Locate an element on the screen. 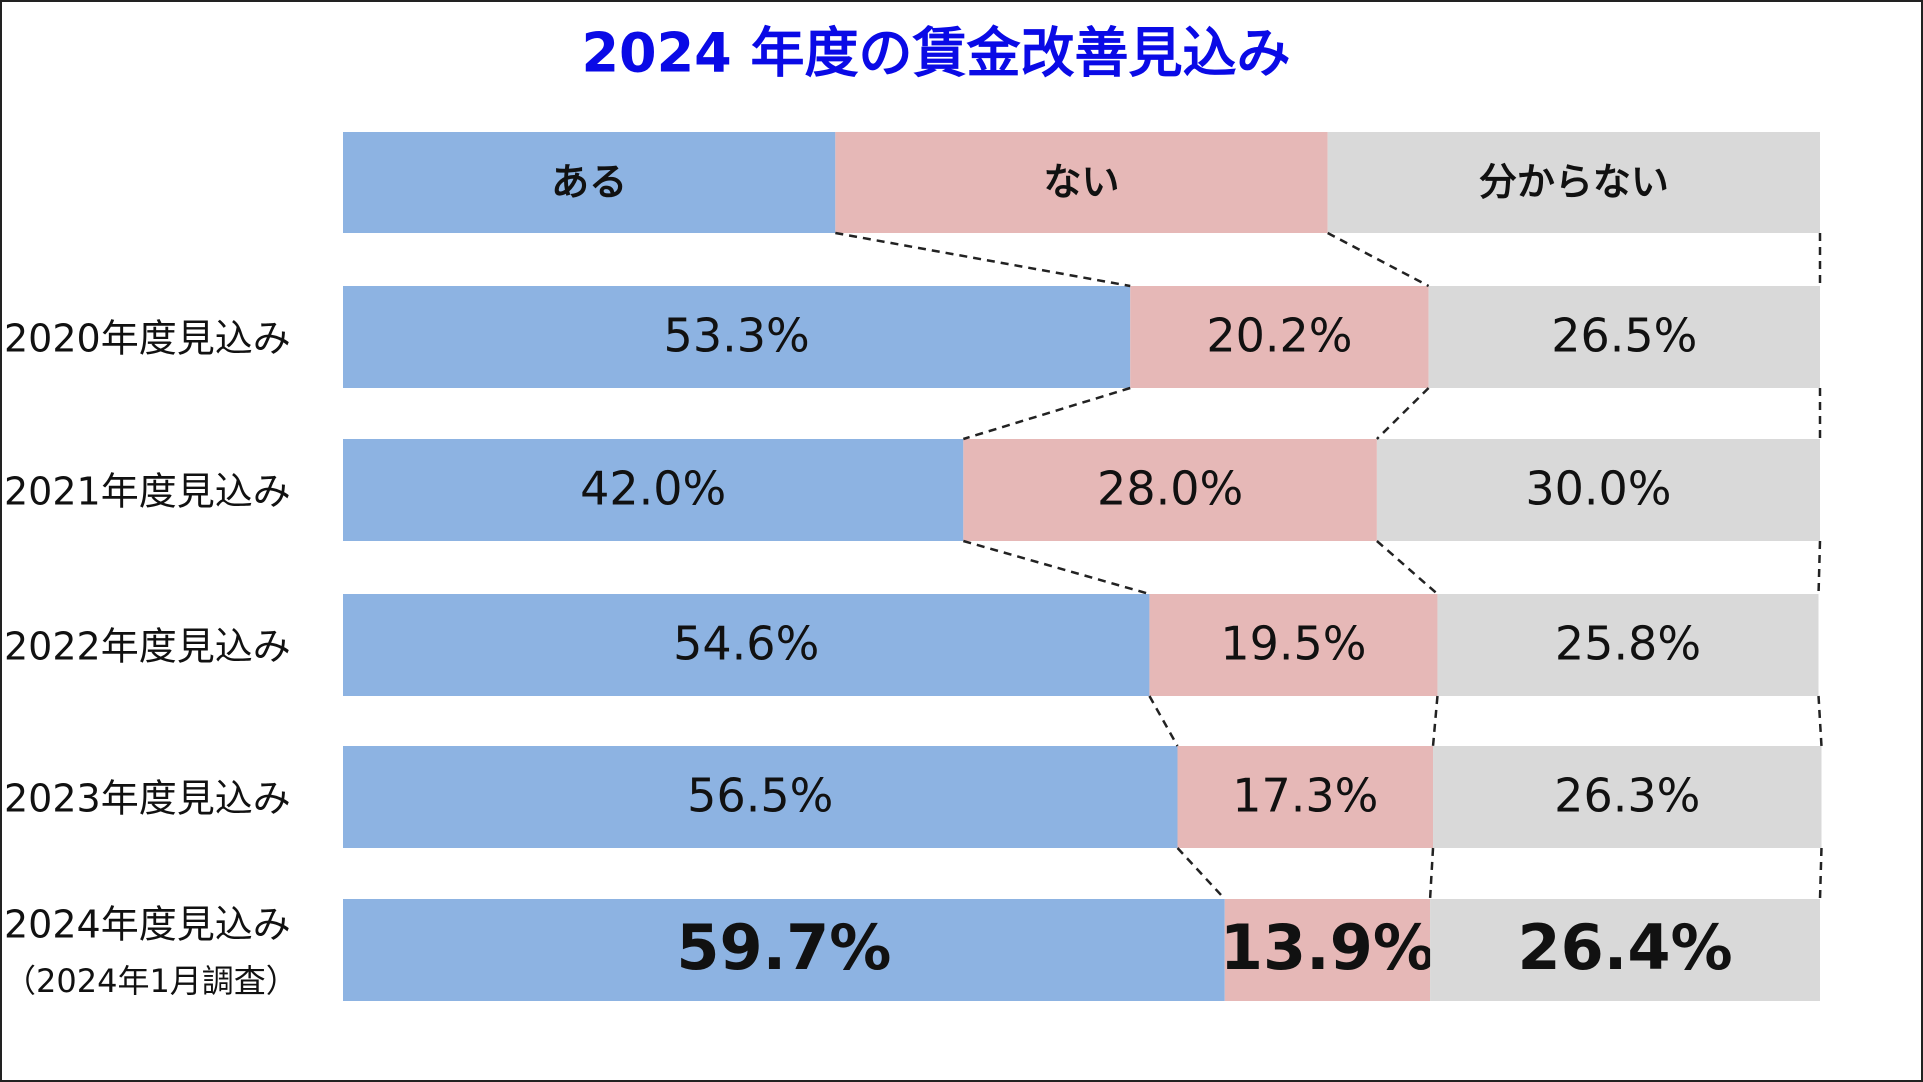  value-label: 56.5% is located at coordinates (760, 796).